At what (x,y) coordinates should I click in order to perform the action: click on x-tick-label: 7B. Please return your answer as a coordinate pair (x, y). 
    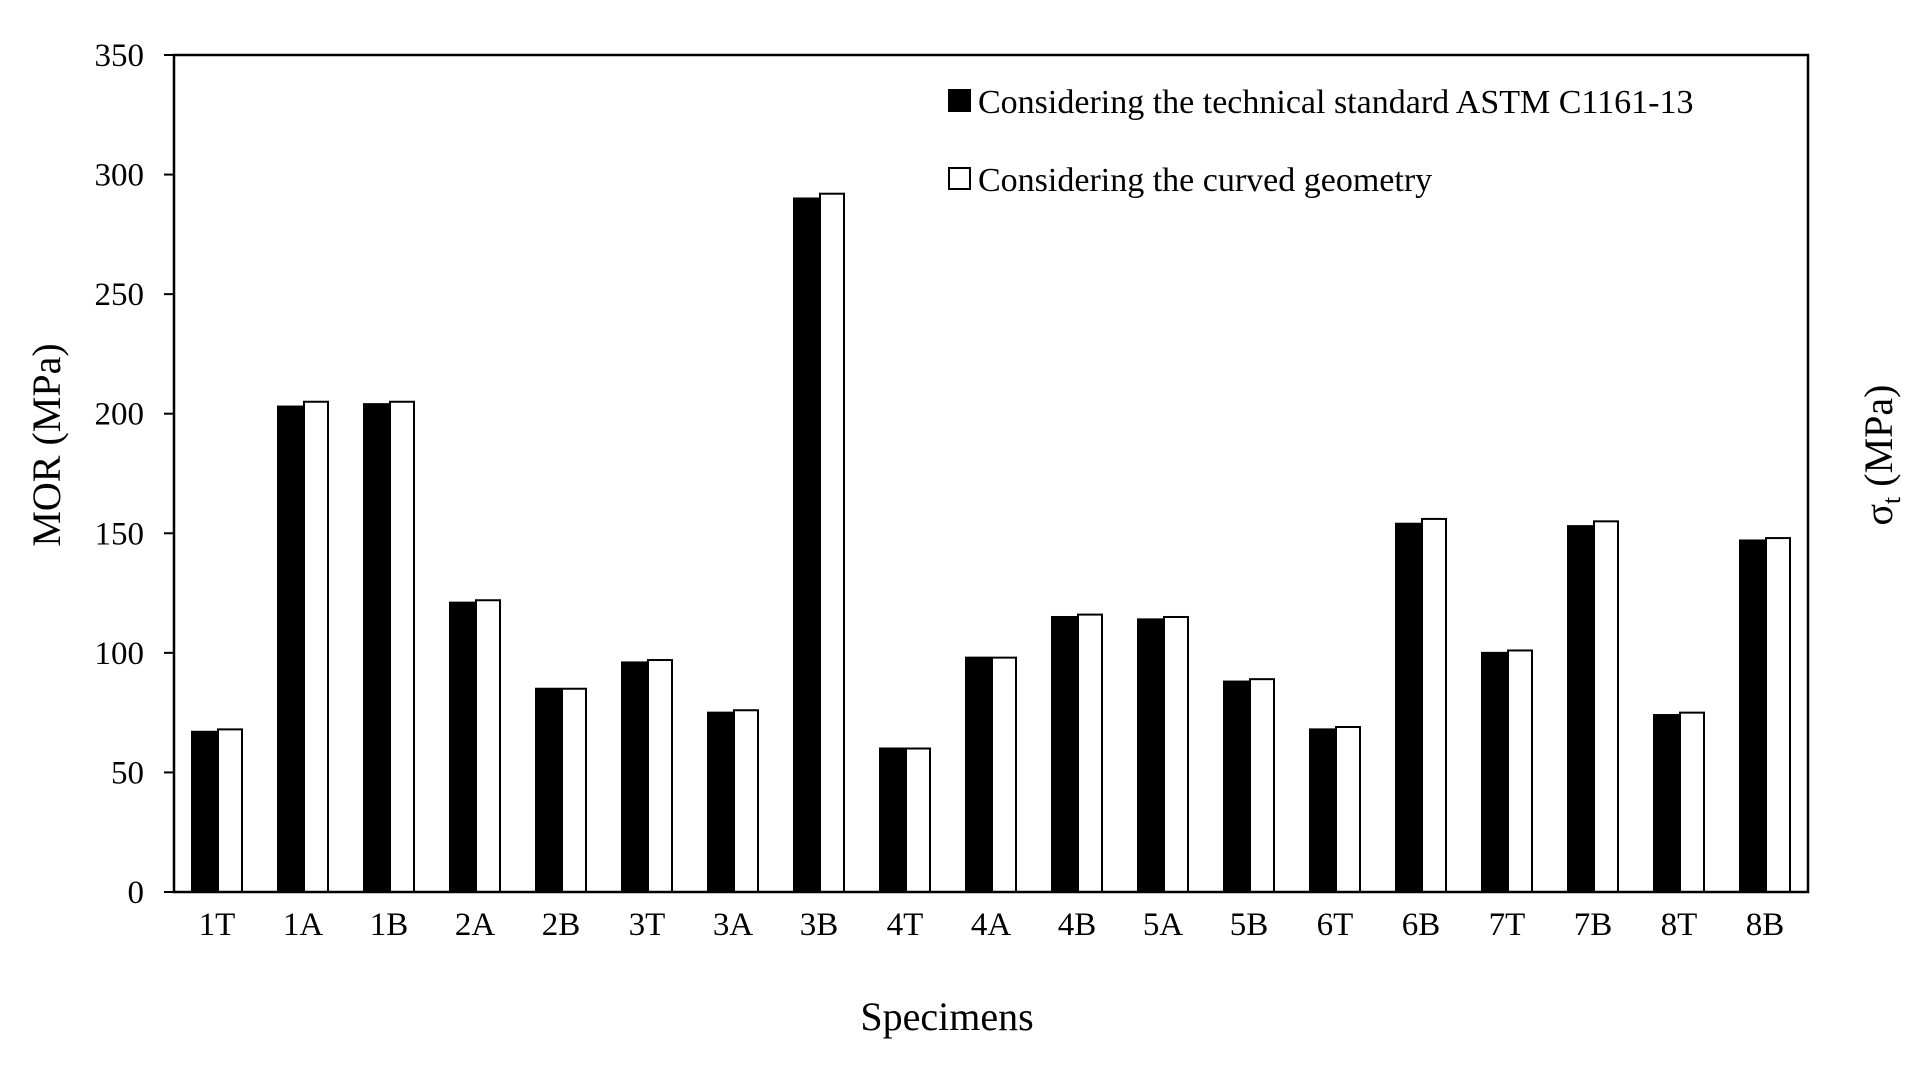
    Looking at the image, I should click on (1593, 925).